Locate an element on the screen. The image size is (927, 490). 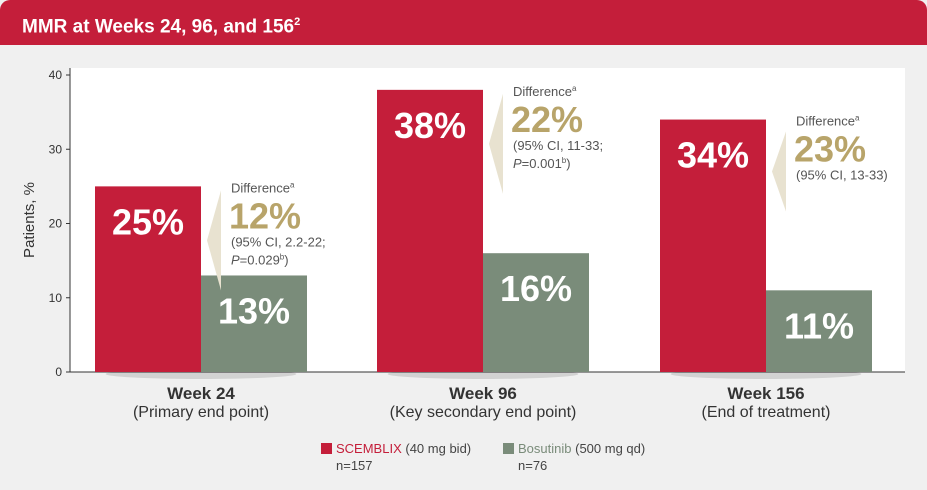
x-category-label: Week 96 is located at coordinates (483, 393).